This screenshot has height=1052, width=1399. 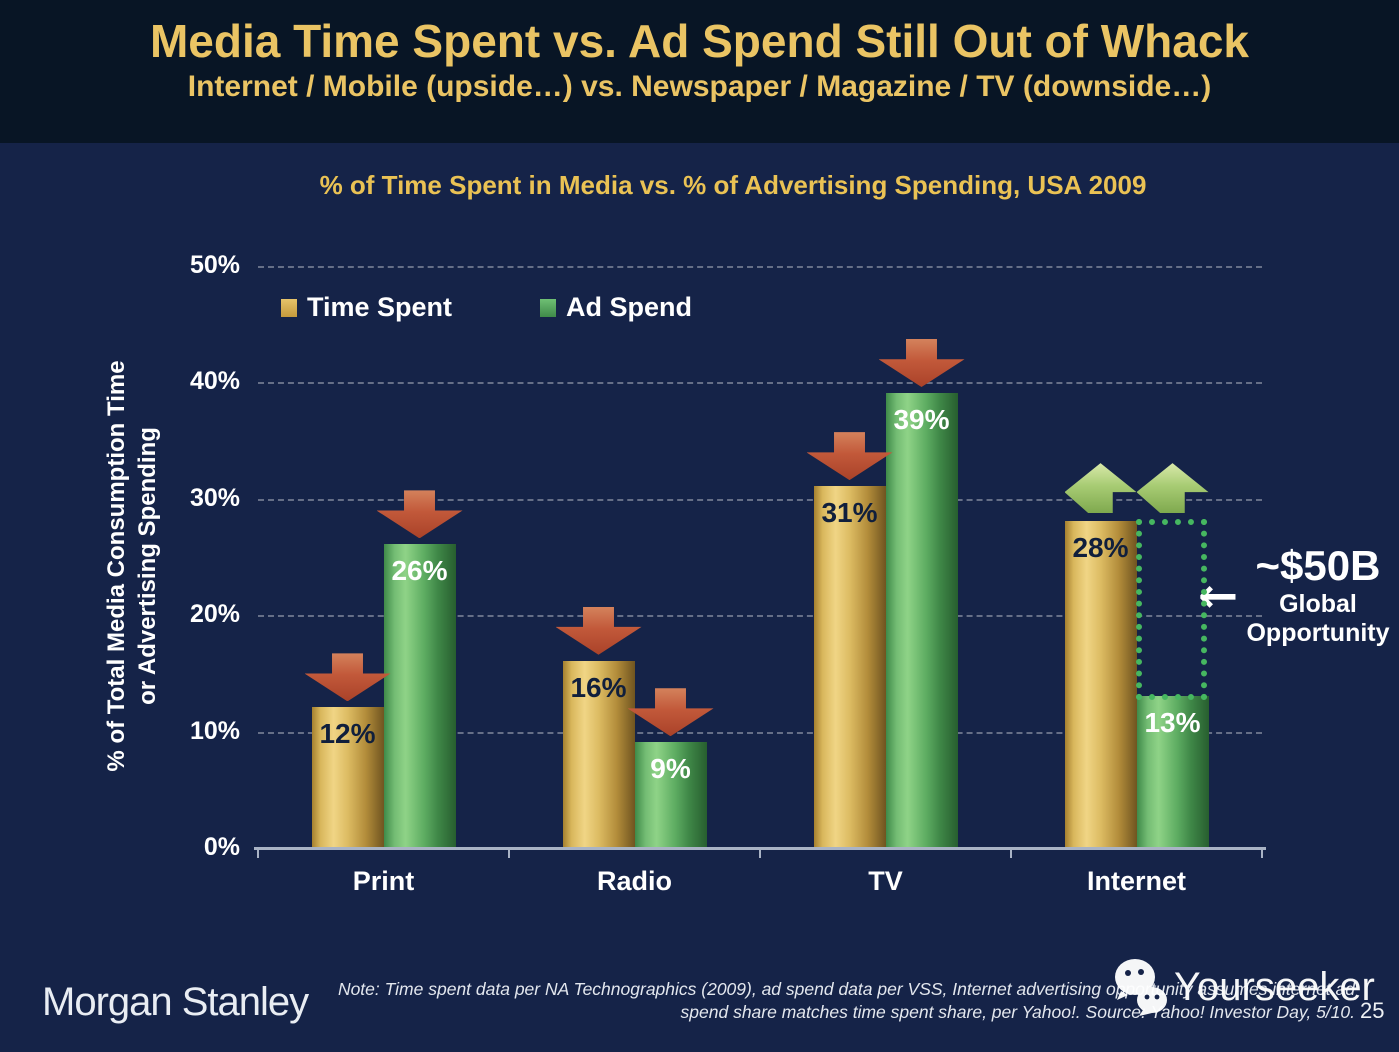 What do you see at coordinates (347, 777) in the screenshot?
I see `bar-print-gold` at bounding box center [347, 777].